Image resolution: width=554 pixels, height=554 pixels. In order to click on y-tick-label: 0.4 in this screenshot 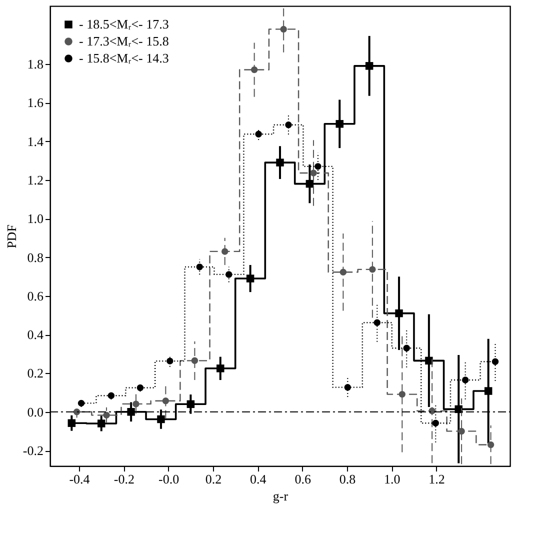, I will do `click(35, 334)`.